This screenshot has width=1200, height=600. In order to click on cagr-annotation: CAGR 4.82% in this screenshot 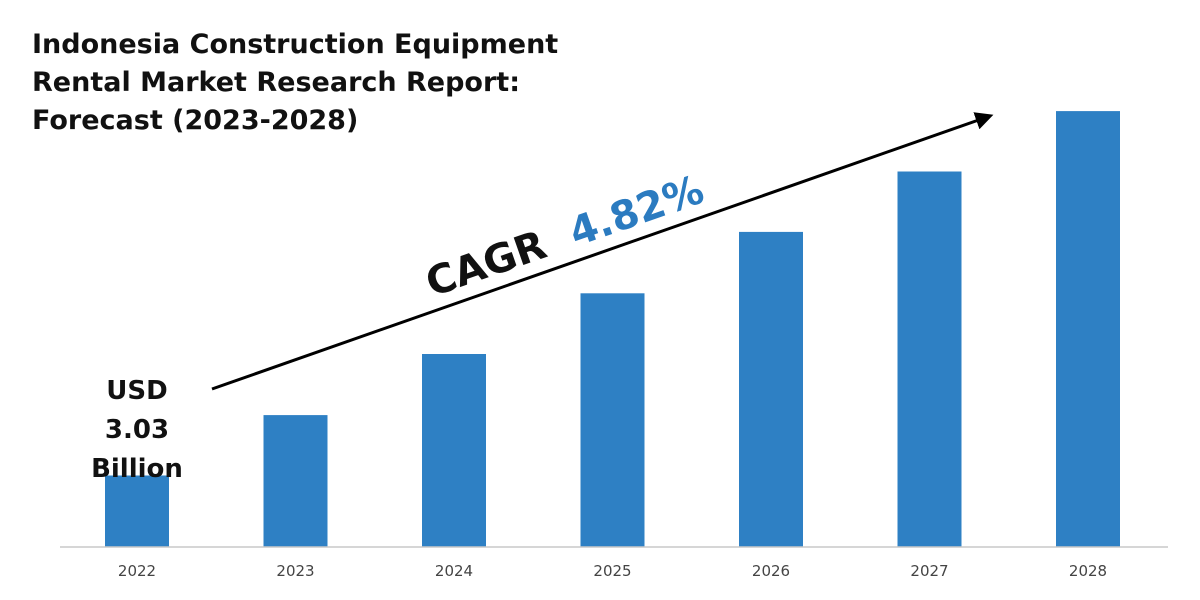, I will do `click(565, 236)`.